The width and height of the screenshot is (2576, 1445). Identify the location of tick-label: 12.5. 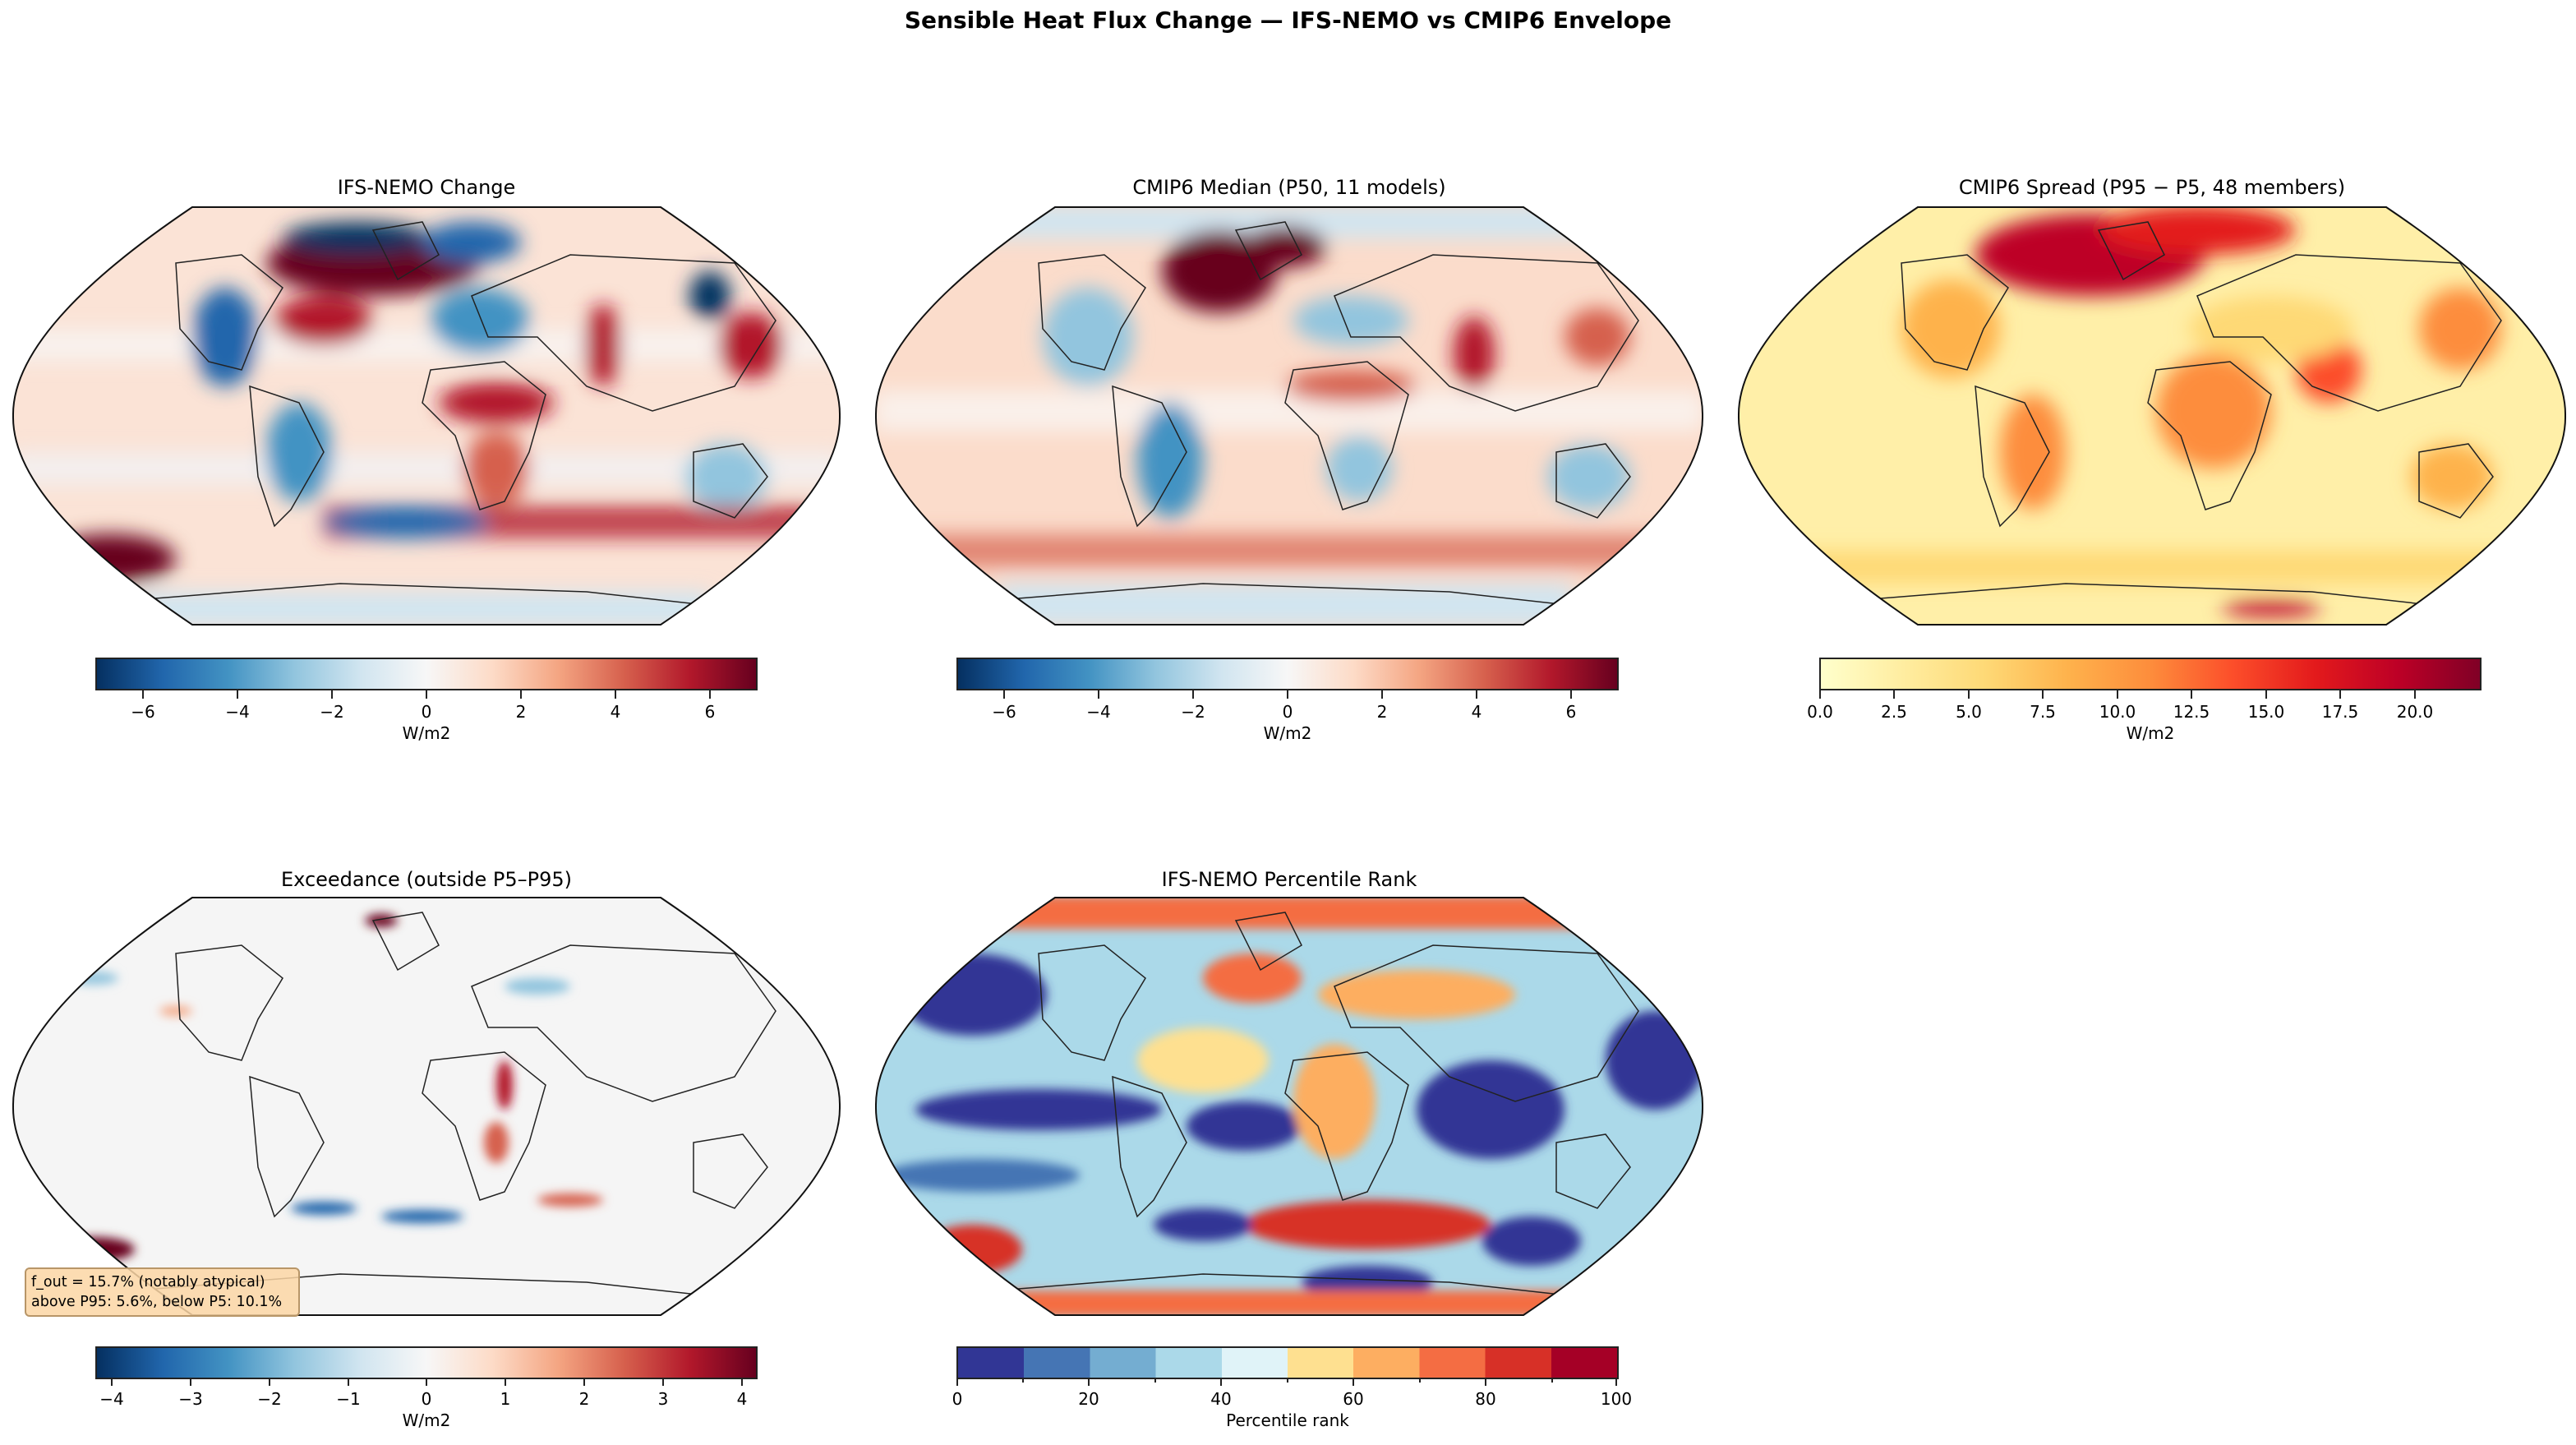
(2191, 712).